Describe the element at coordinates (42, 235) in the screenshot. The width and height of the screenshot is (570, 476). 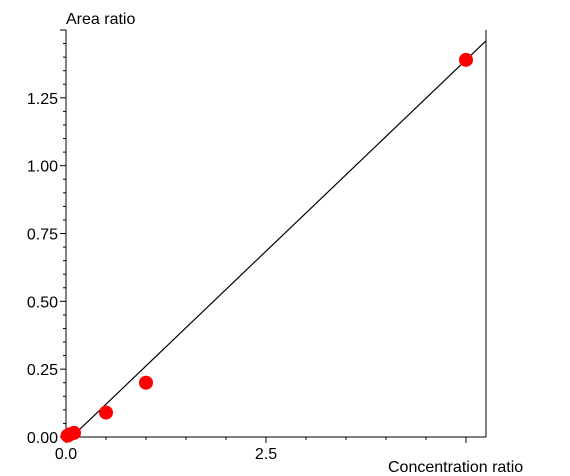
I see `y-tick-label: 0.75` at that location.